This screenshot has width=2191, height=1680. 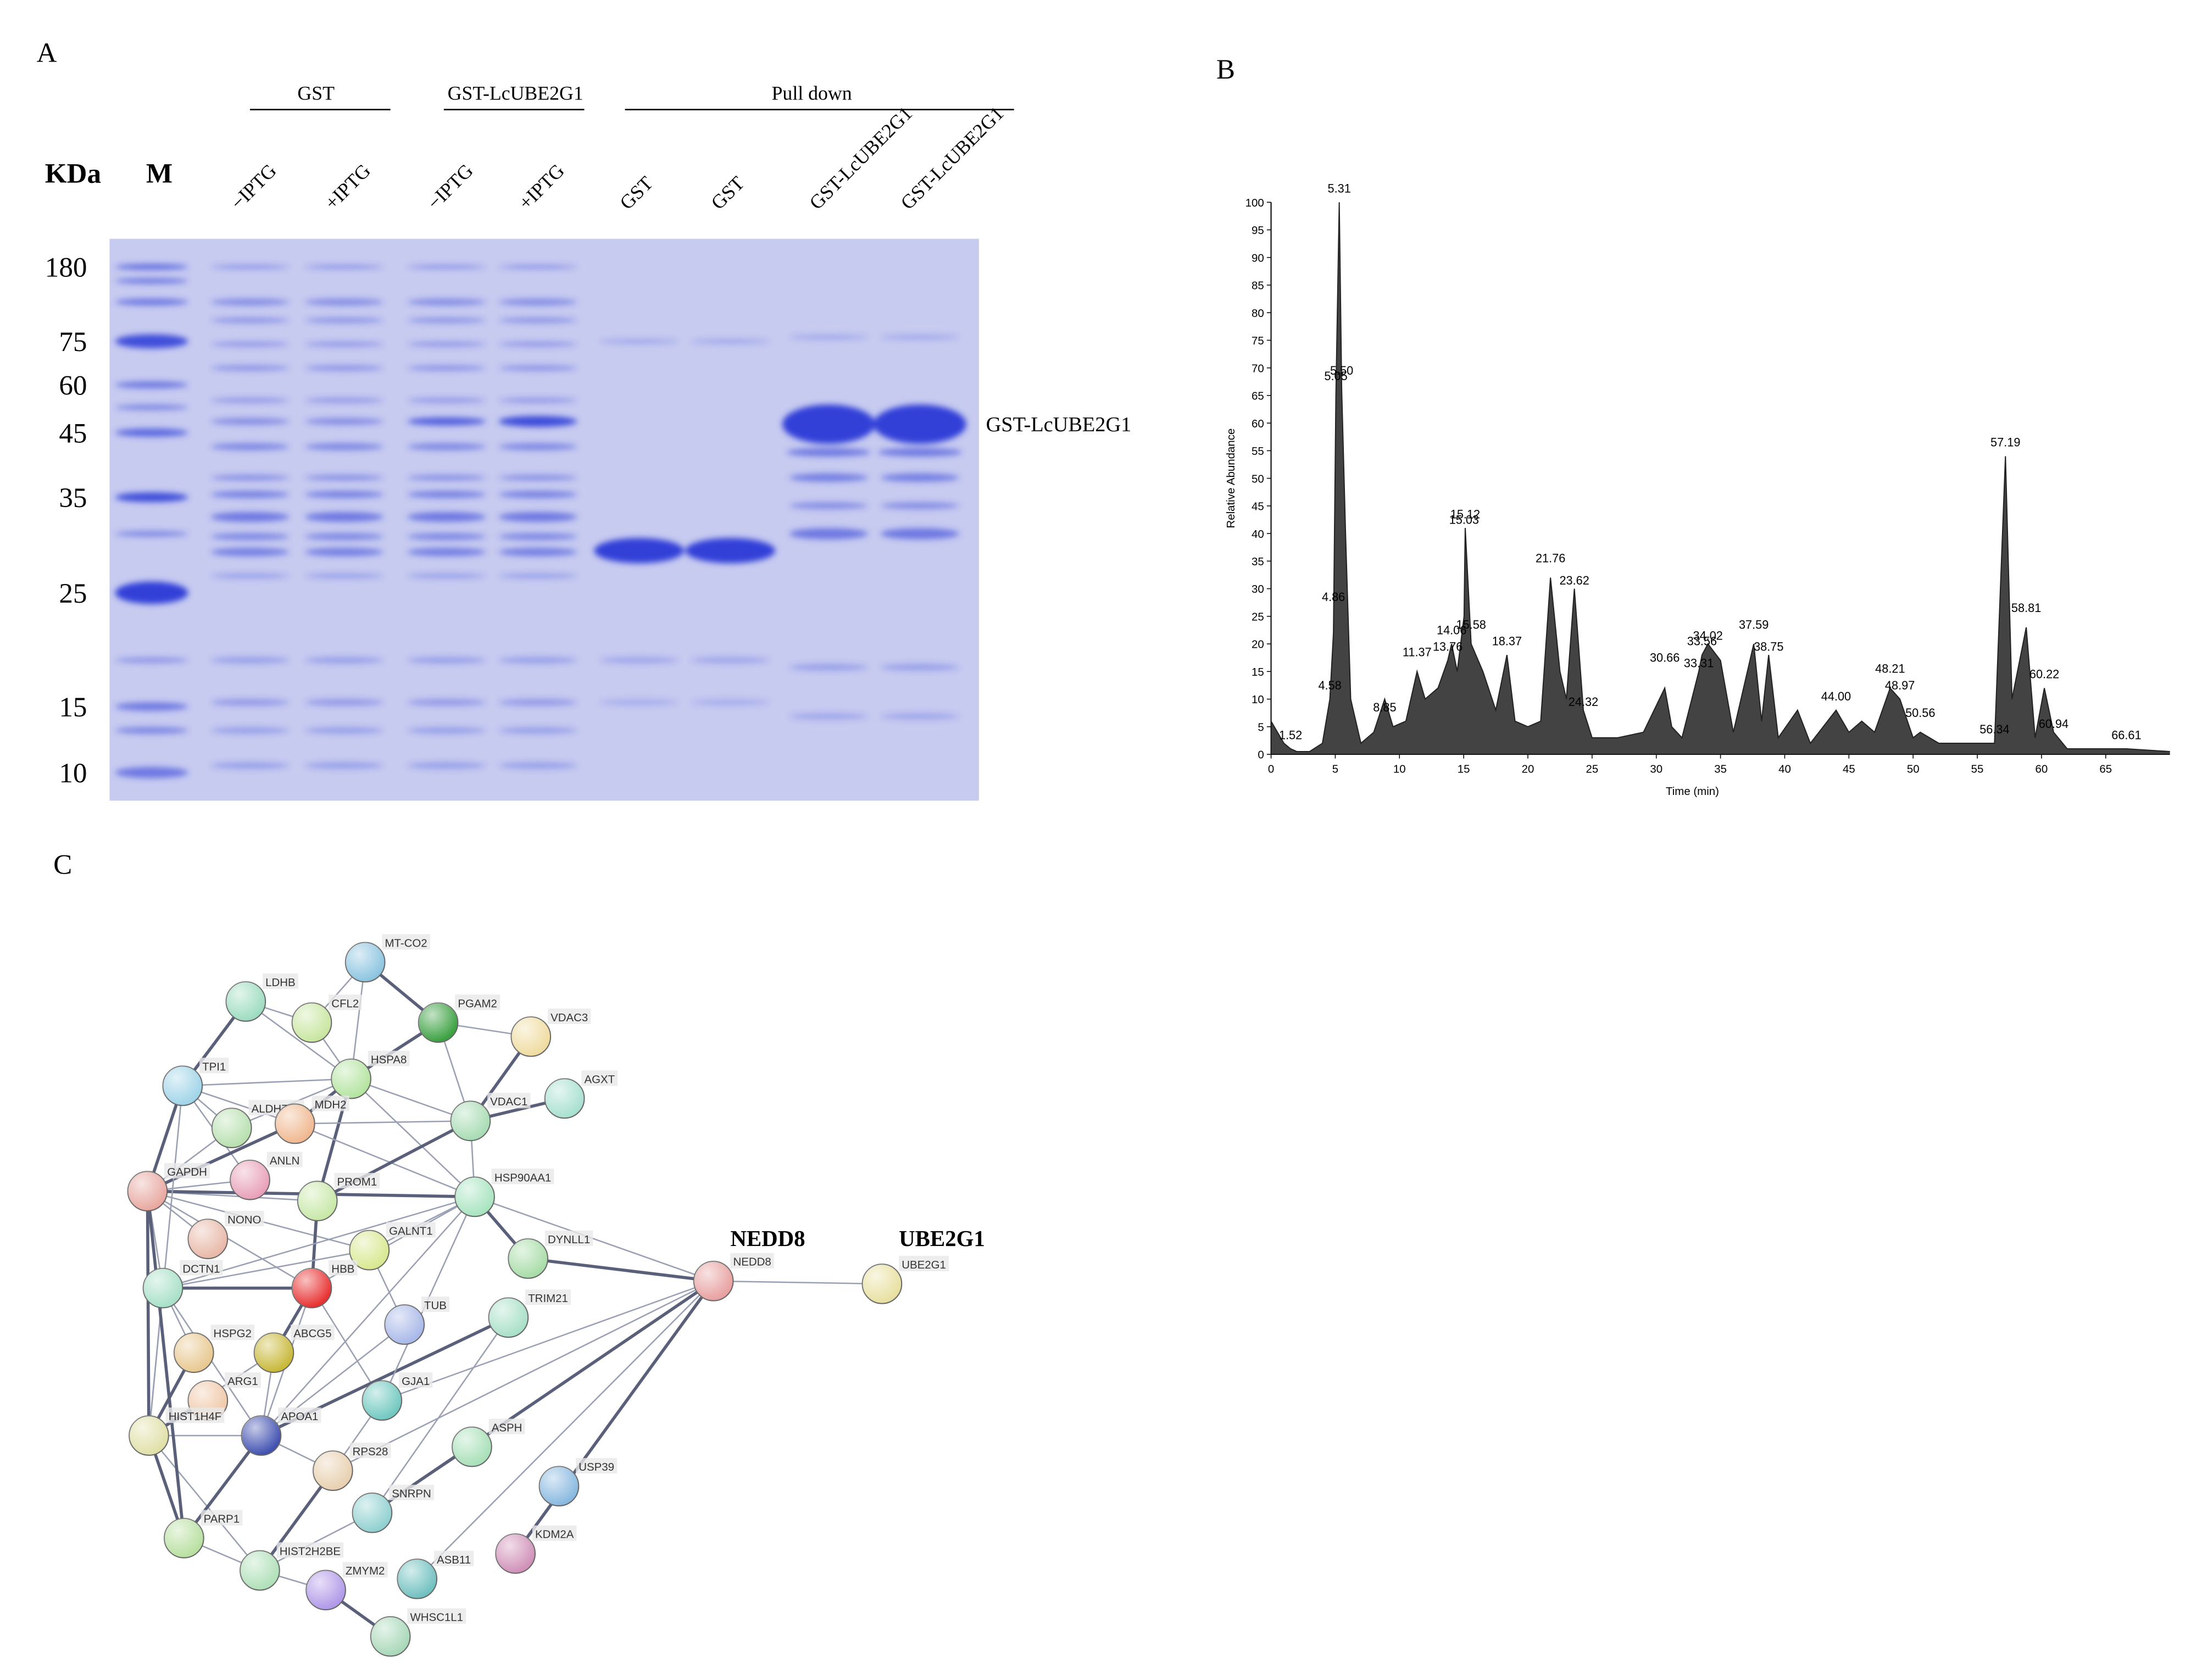 I want to click on peak-label: 34.02, so click(x=1708, y=635).